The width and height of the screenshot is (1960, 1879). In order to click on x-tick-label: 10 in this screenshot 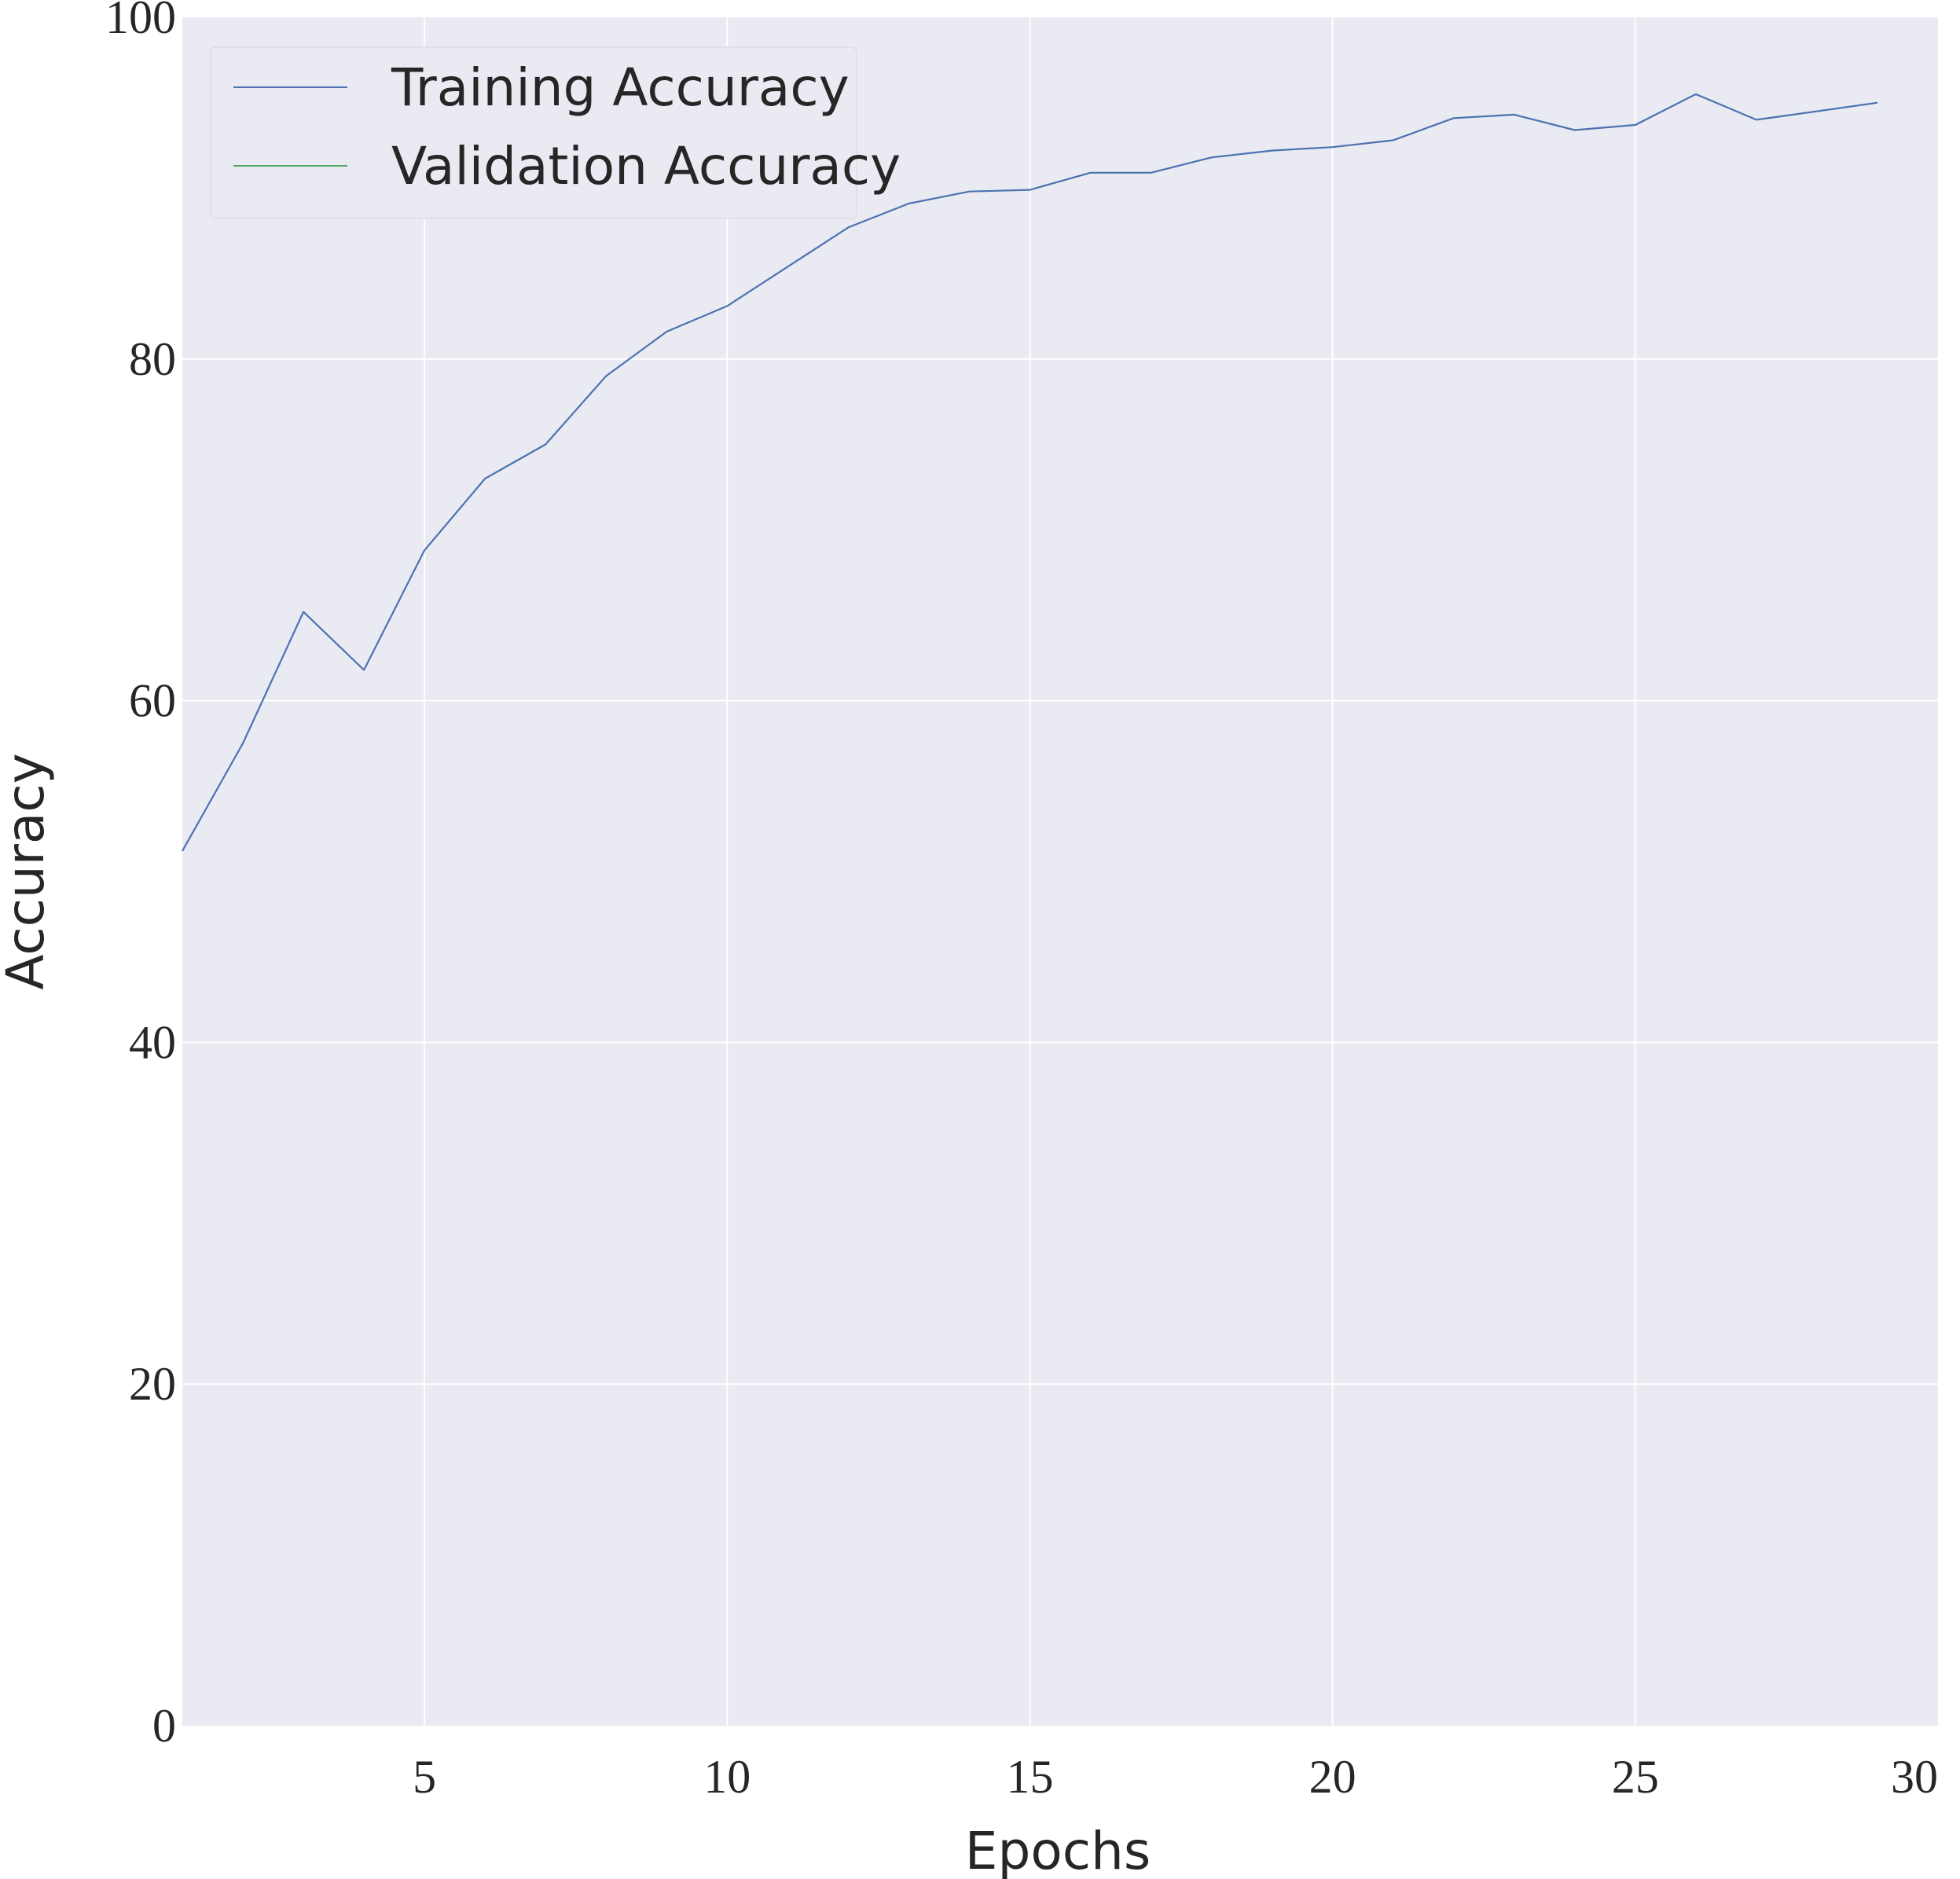, I will do `click(727, 1777)`.